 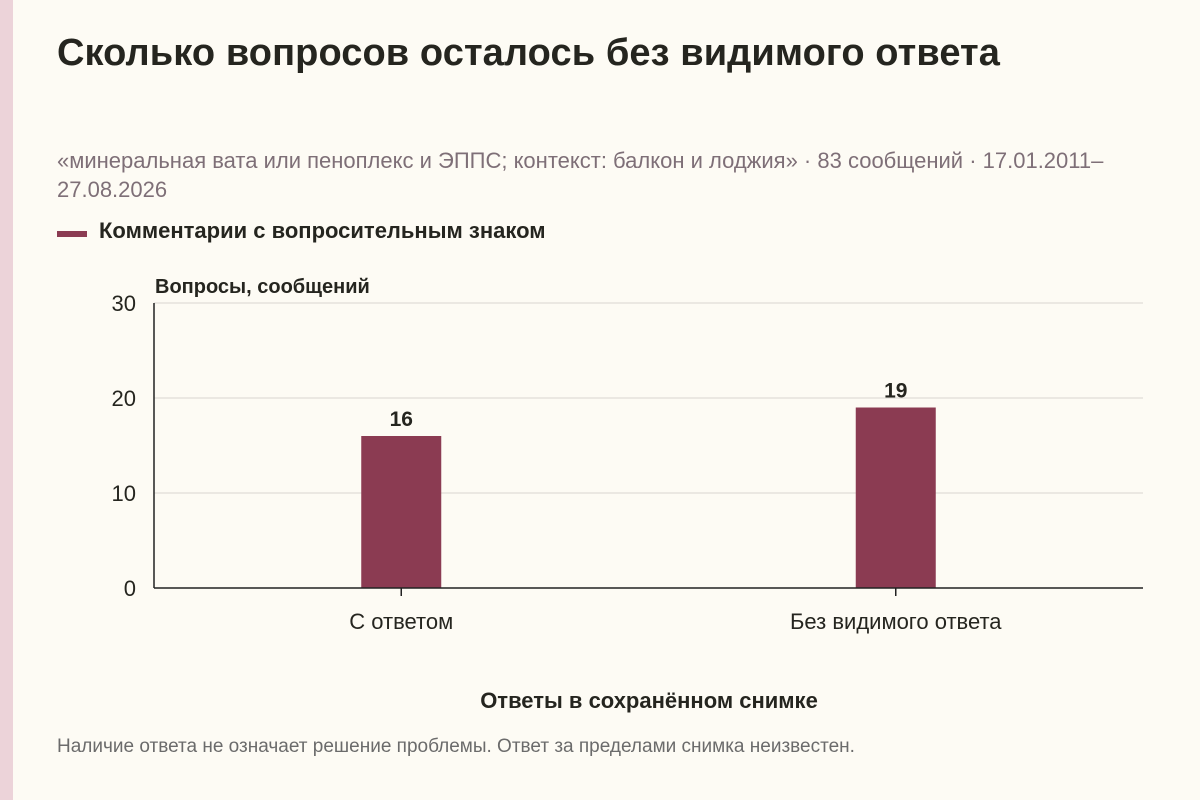 I want to click on x-tick-label: С ответом, so click(x=401, y=621).